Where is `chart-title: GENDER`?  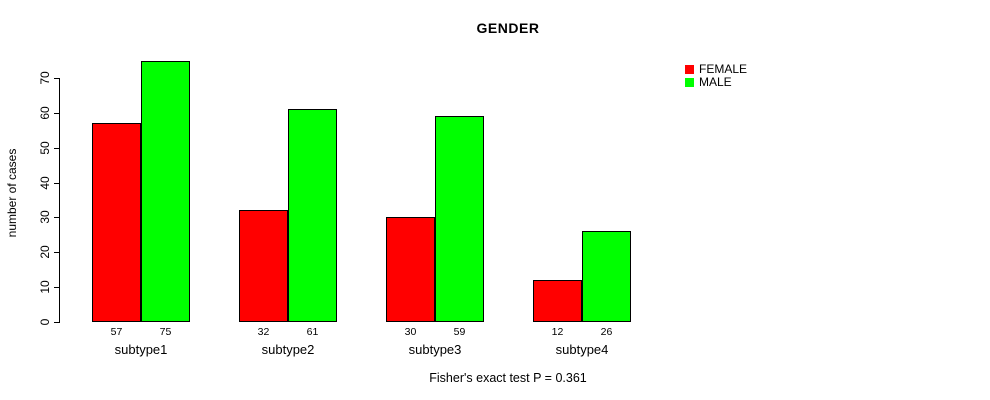
chart-title: GENDER is located at coordinates (508, 28).